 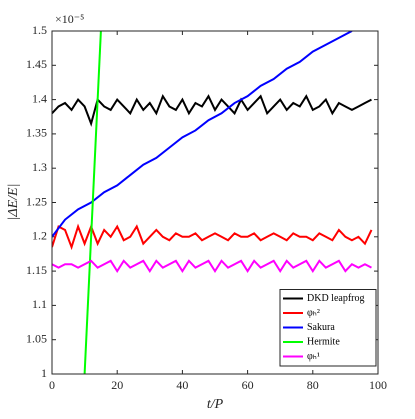 I want to click on y-multiplier: ×10⁻⁵, so click(x=69, y=19).